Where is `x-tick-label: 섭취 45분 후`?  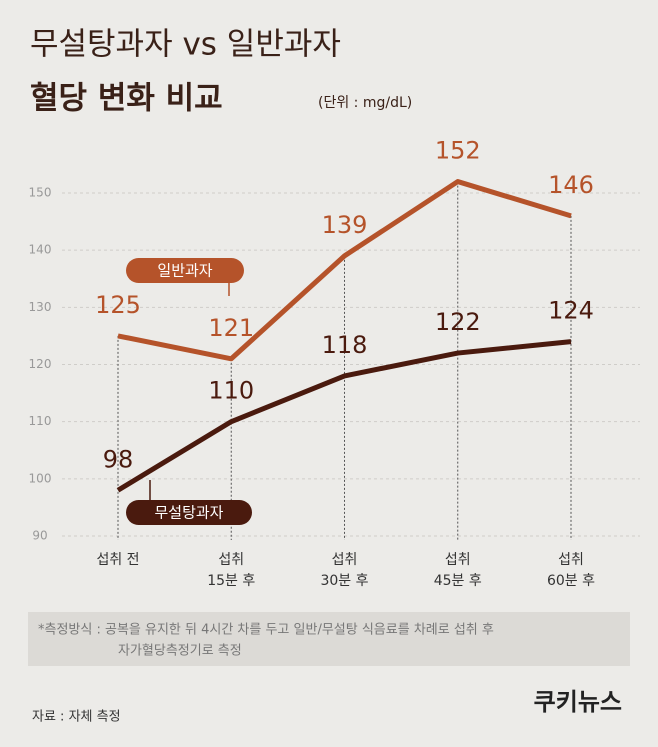 x-tick-label: 섭취 45분 후 is located at coordinates (458, 570).